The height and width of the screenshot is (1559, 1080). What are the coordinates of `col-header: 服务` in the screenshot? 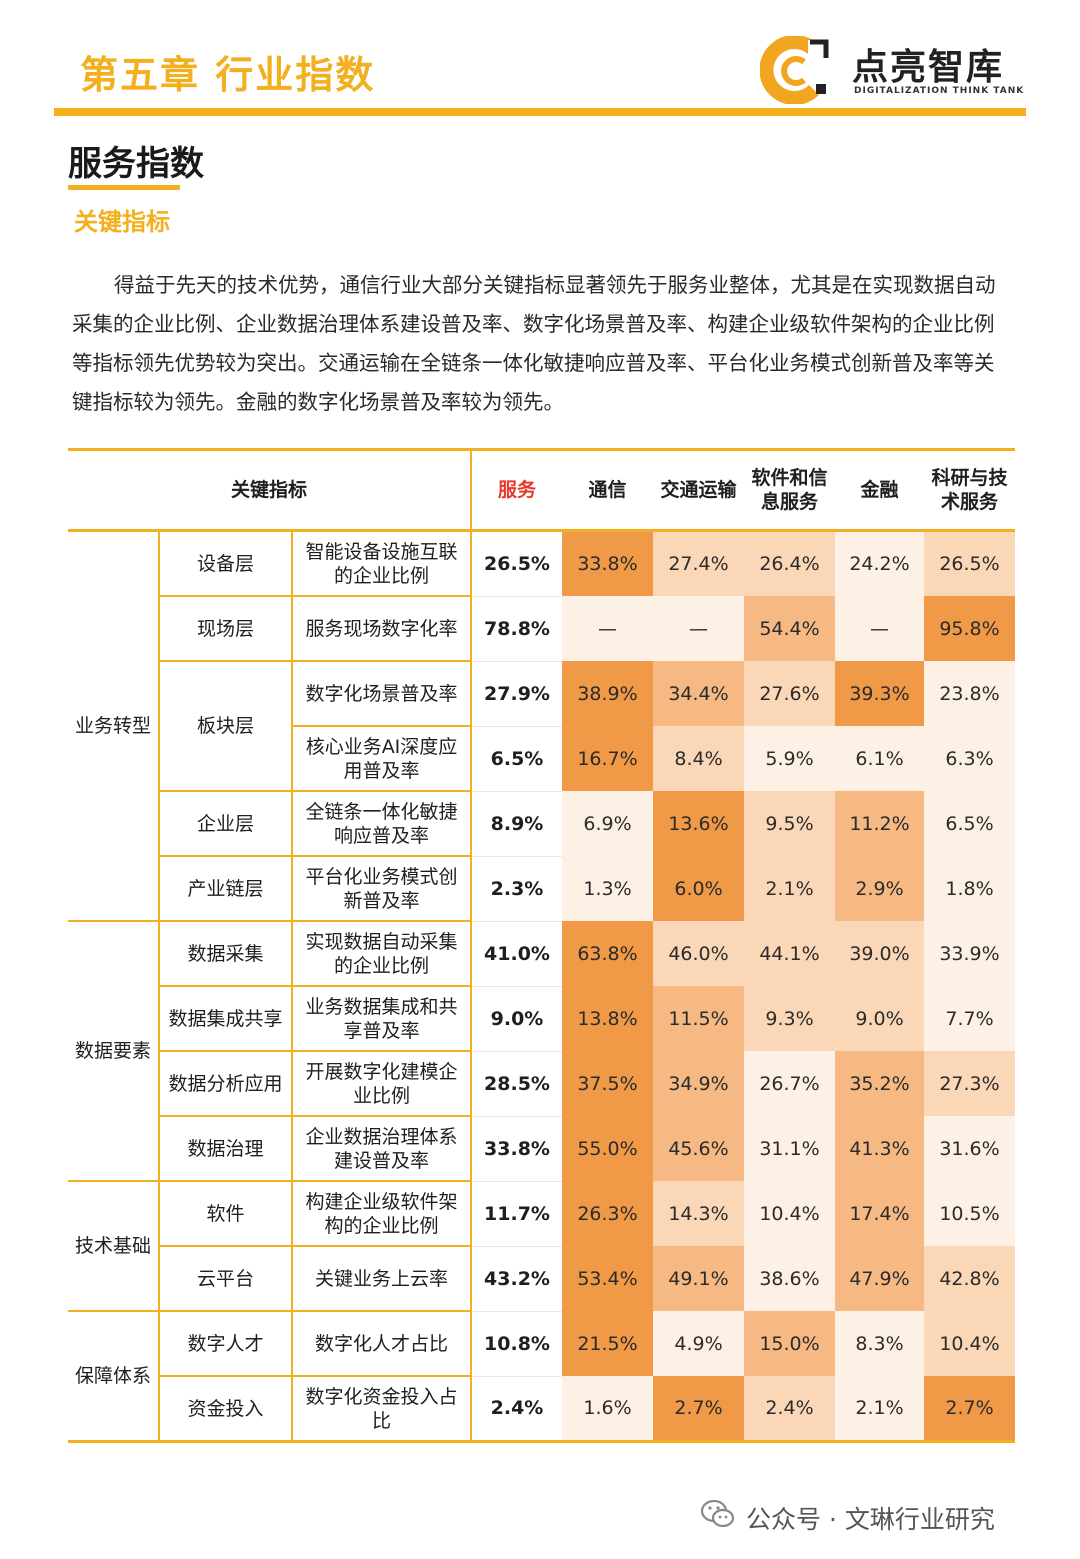 It's located at (516, 490).